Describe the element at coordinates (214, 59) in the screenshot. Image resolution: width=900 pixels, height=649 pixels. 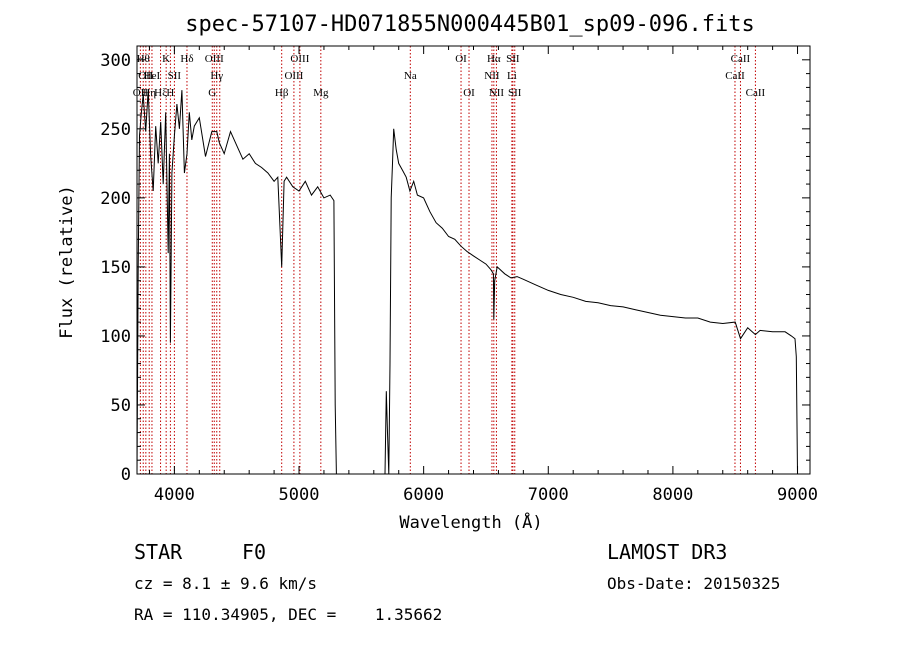
I see `line-label-11: OIII` at that location.